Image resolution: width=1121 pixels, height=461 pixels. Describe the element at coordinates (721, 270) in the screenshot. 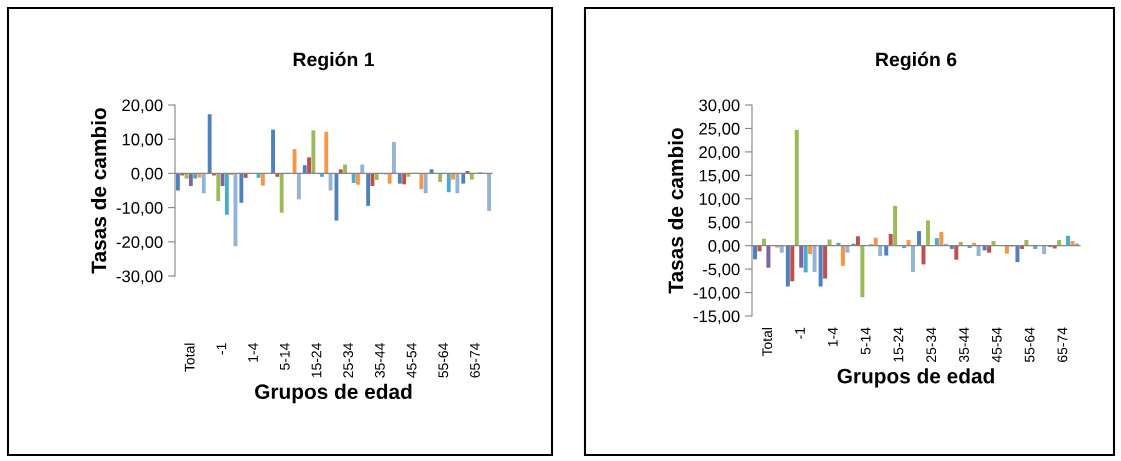

I see `y-tick-label: -5,00` at that location.